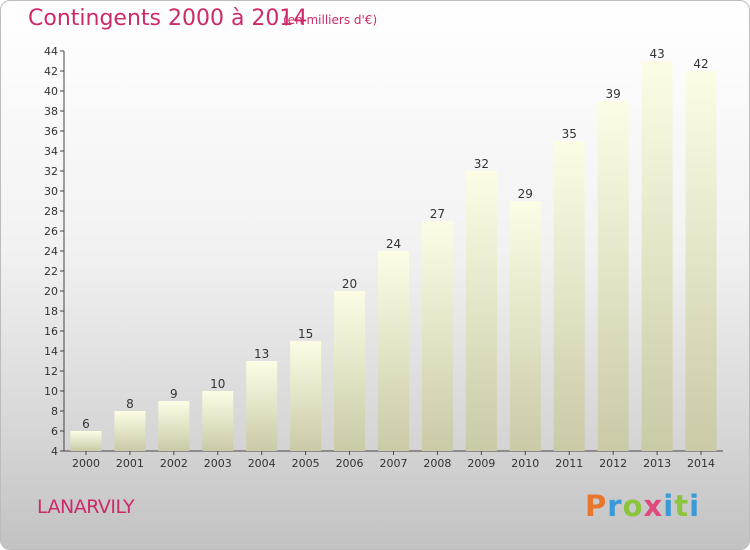 The image size is (750, 550). I want to click on y-tick-label: 12, so click(51, 371).